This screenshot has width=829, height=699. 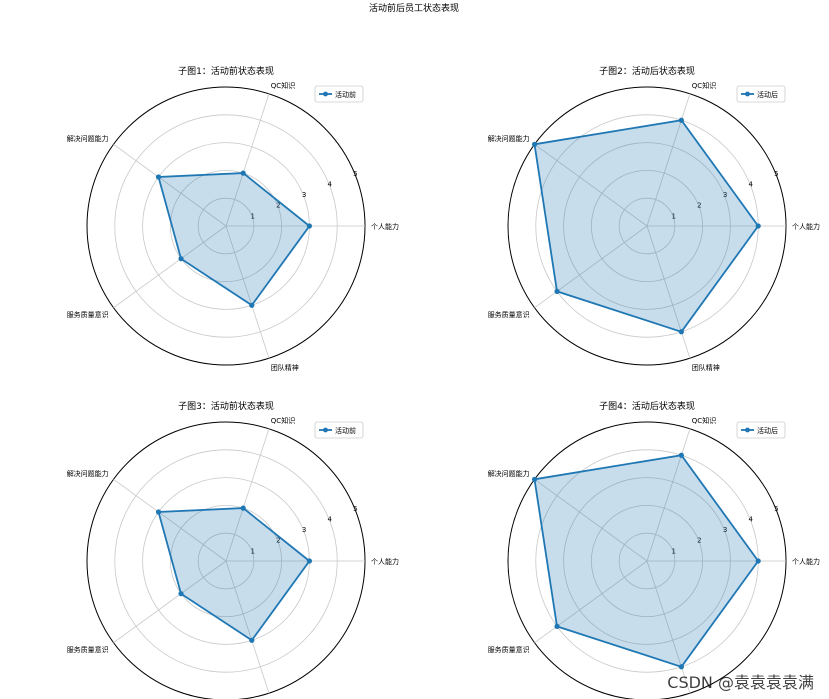 What do you see at coordinates (767, 430) in the screenshot?
I see `legend-label: 活动后` at bounding box center [767, 430].